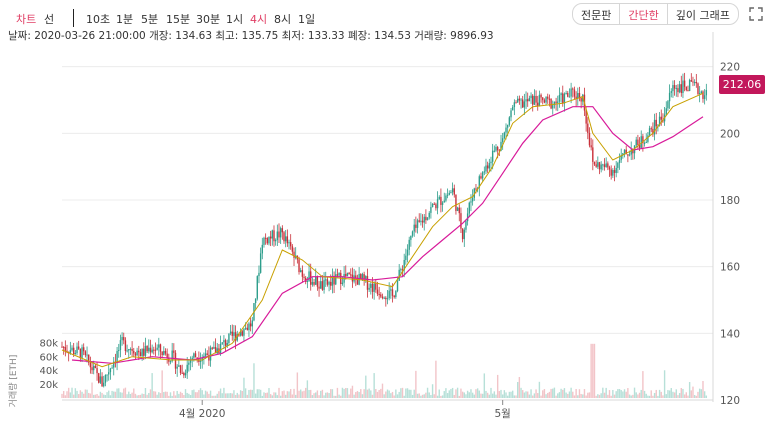 The height and width of the screenshot is (423, 773). Describe the element at coordinates (644, 14) in the screenshot. I see `view-mode-simple: 간단한` at that location.